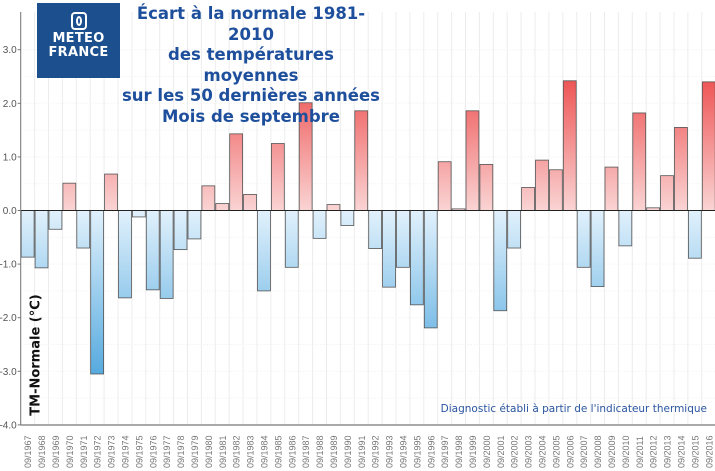  I want to click on bar-09-1996, so click(430, 269).